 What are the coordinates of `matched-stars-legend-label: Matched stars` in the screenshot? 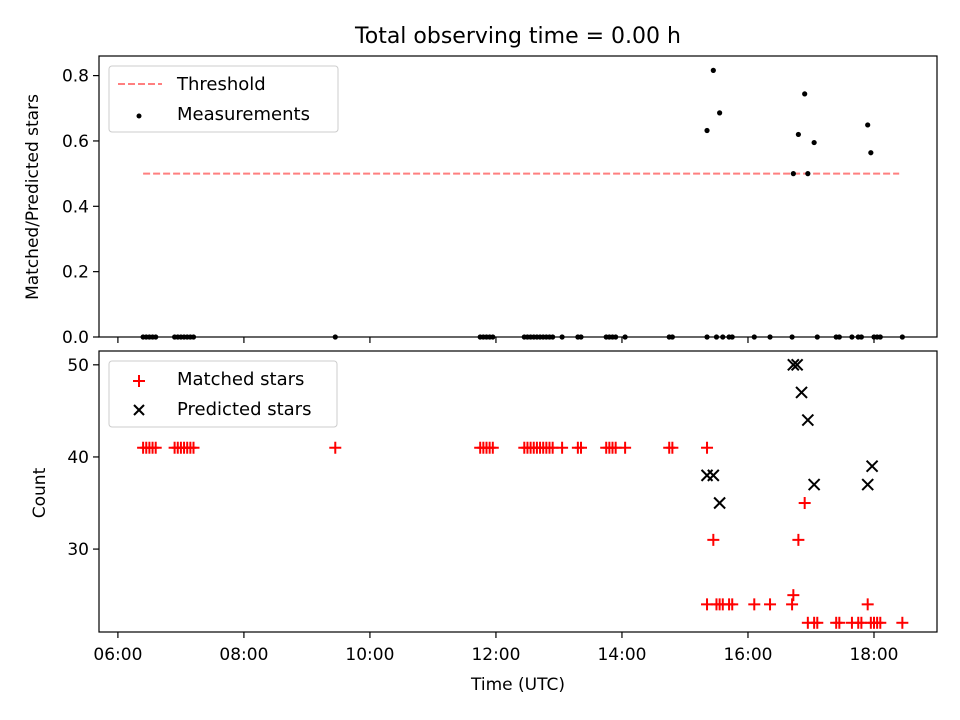 It's located at (240, 379).